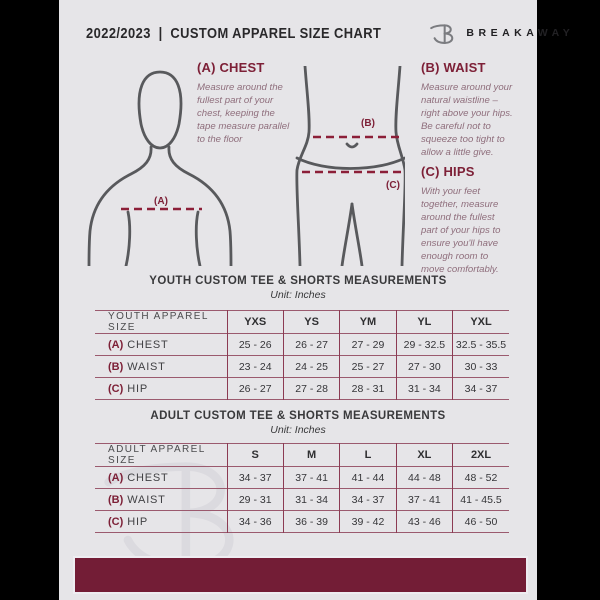 The width and height of the screenshot is (600, 600). What do you see at coordinates (480, 455) in the screenshot?
I see `adult-size-2xl: 2XL` at bounding box center [480, 455].